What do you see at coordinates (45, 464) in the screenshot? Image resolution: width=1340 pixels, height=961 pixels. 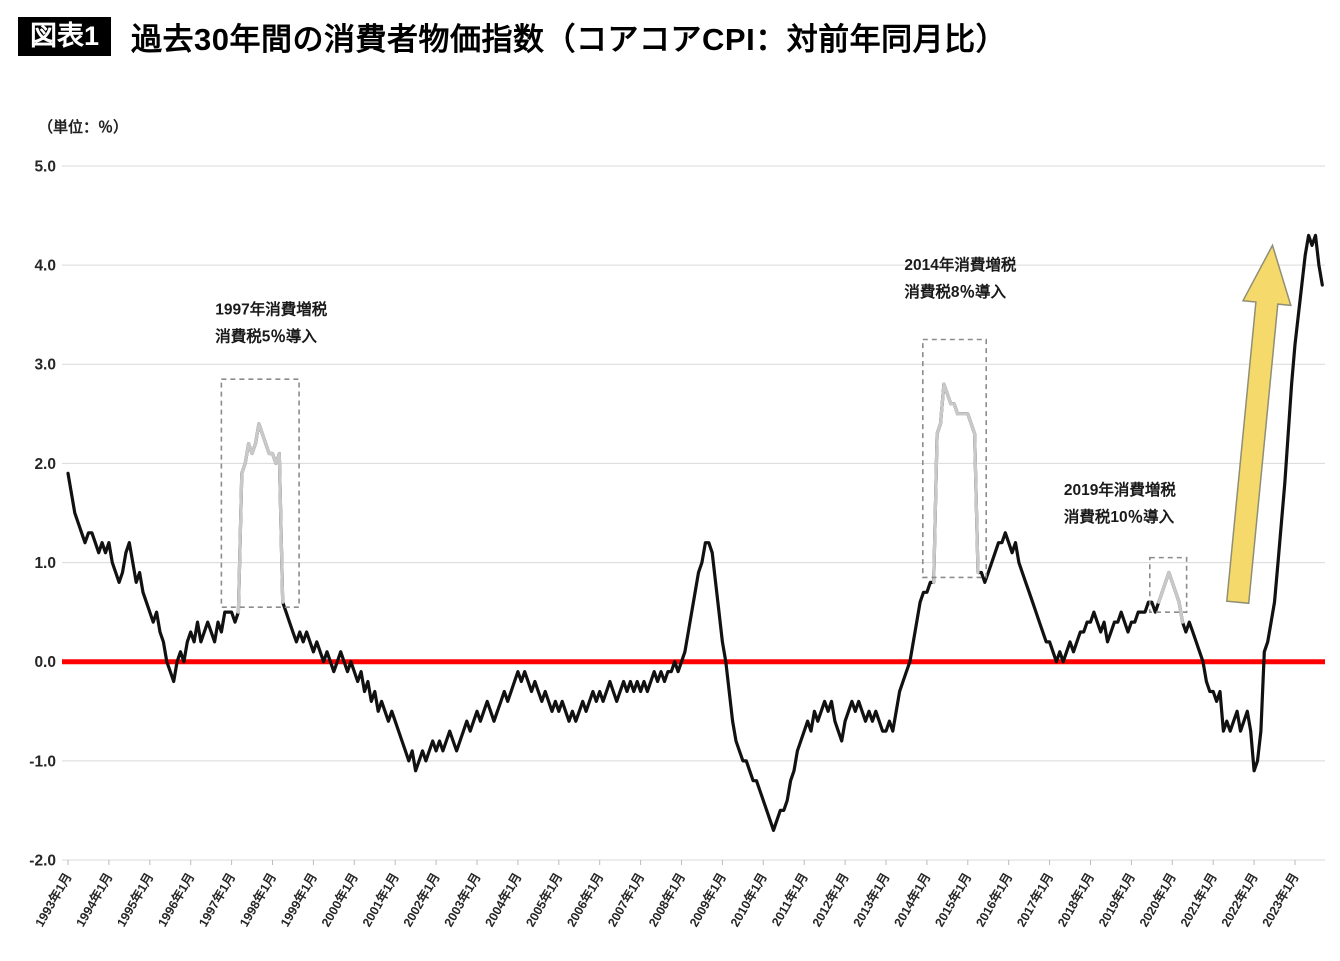 I see `svg-text: 2.0` at bounding box center [45, 464].